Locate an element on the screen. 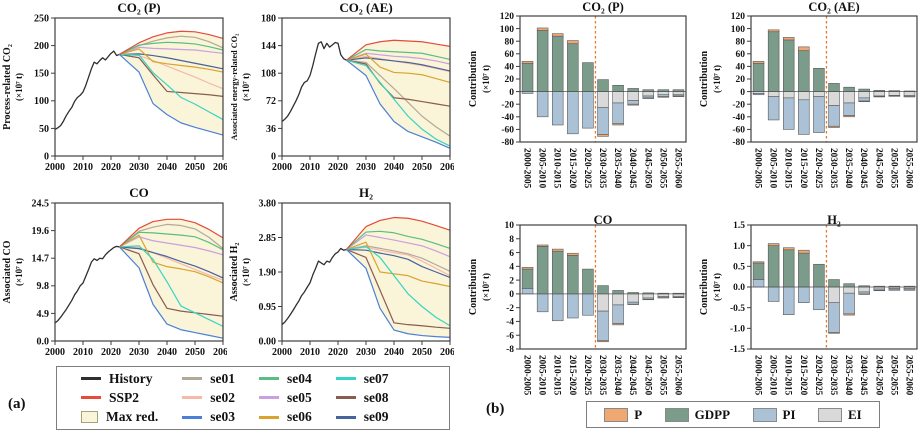 This screenshot has width=921, height=433. history-line is located at coordinates (314, 82).